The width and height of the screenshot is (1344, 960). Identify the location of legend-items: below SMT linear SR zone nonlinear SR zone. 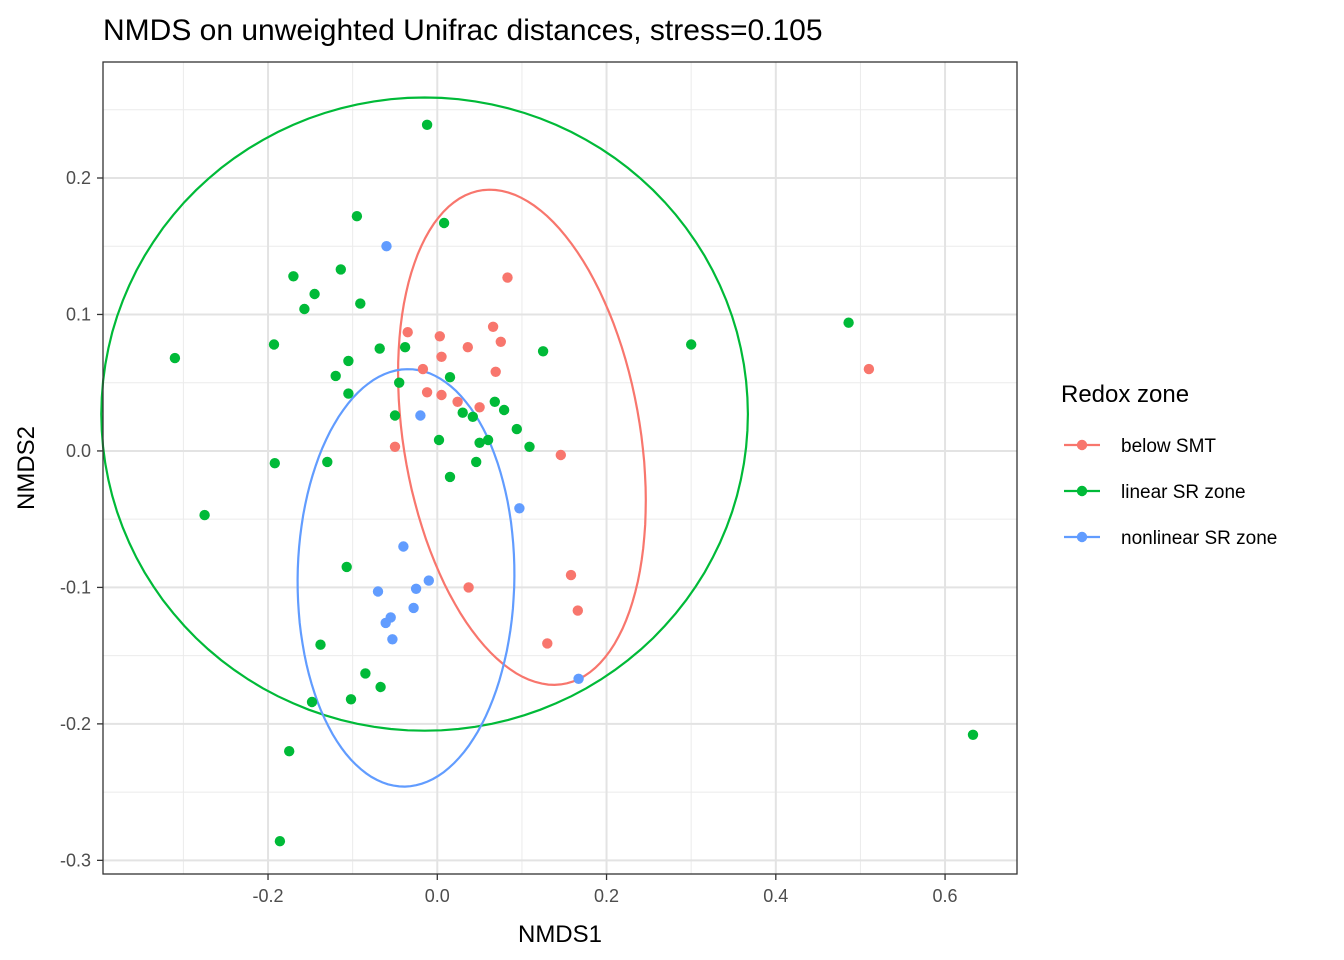
(1170, 492).